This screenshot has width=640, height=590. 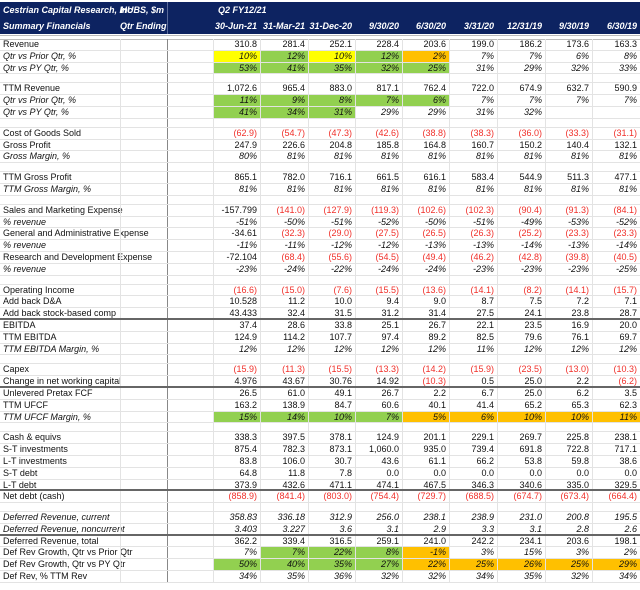 I want to click on value-cell: 69.7, so click(x=616, y=337).